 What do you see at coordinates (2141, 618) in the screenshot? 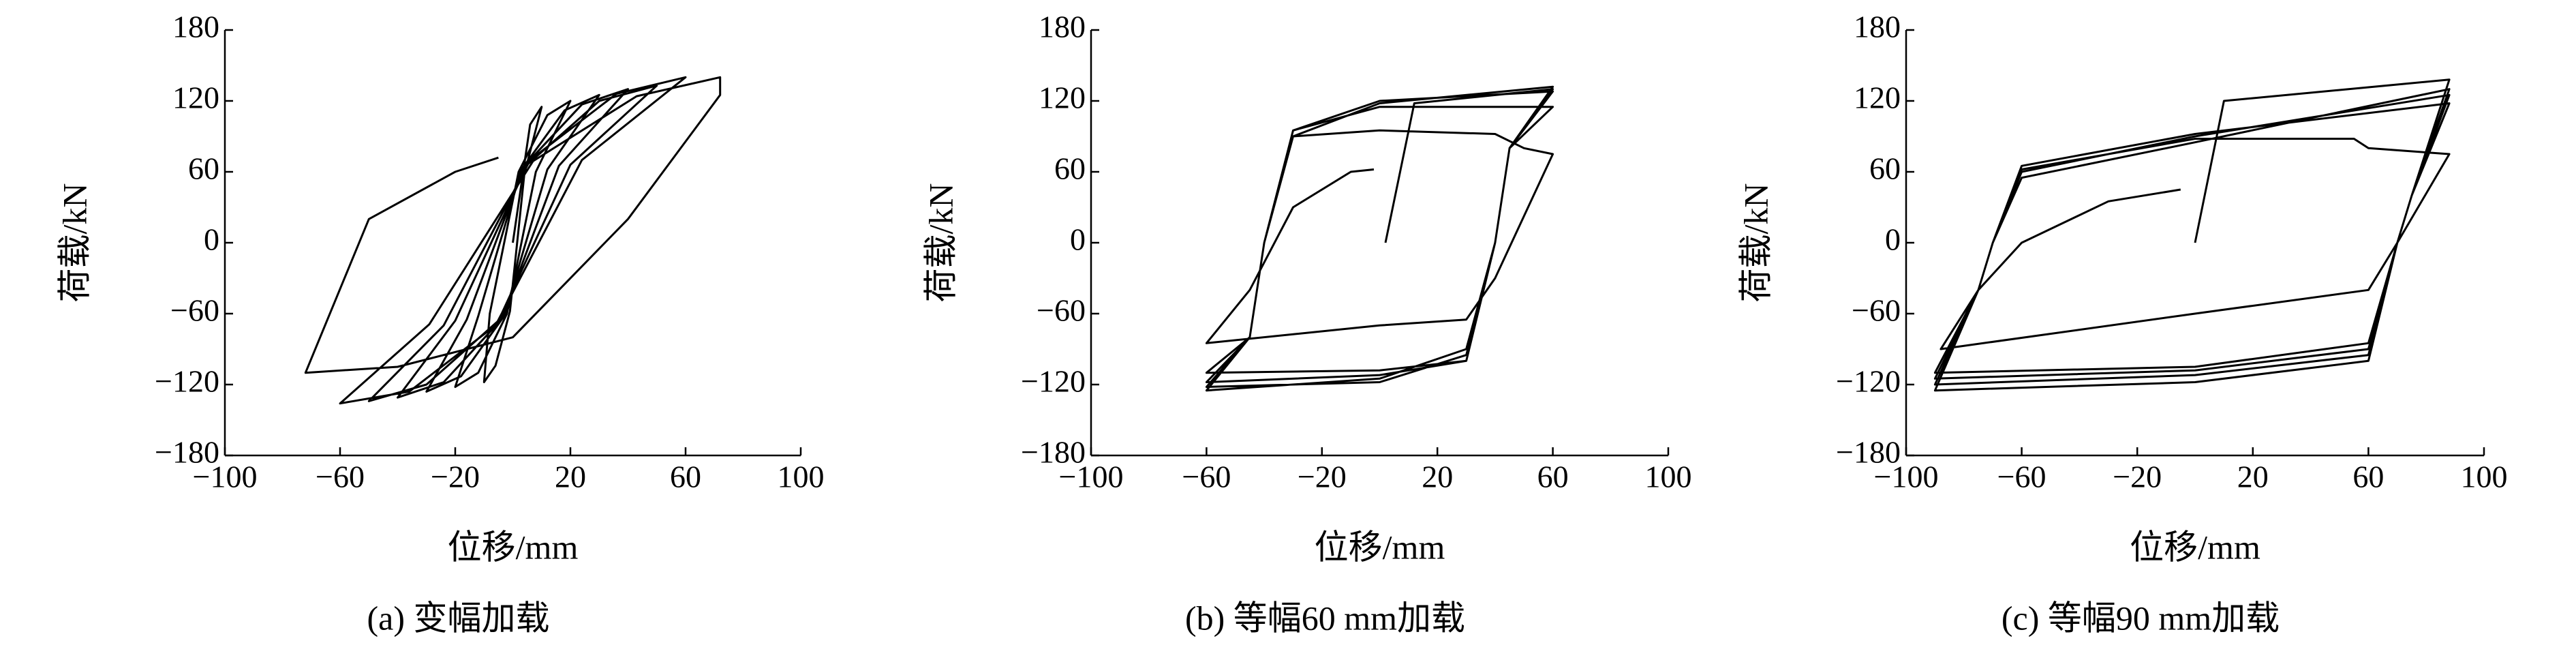
I see `chart-caption: (c) 等幅90 mm加载` at bounding box center [2141, 618].